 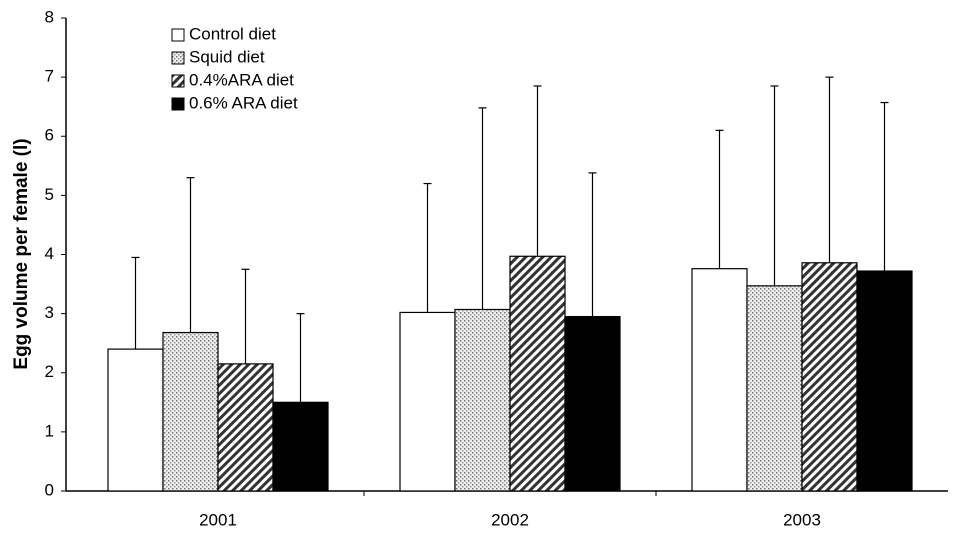 What do you see at coordinates (241, 79) in the screenshot?
I see `legend-label: 0.4%ARA diet` at bounding box center [241, 79].